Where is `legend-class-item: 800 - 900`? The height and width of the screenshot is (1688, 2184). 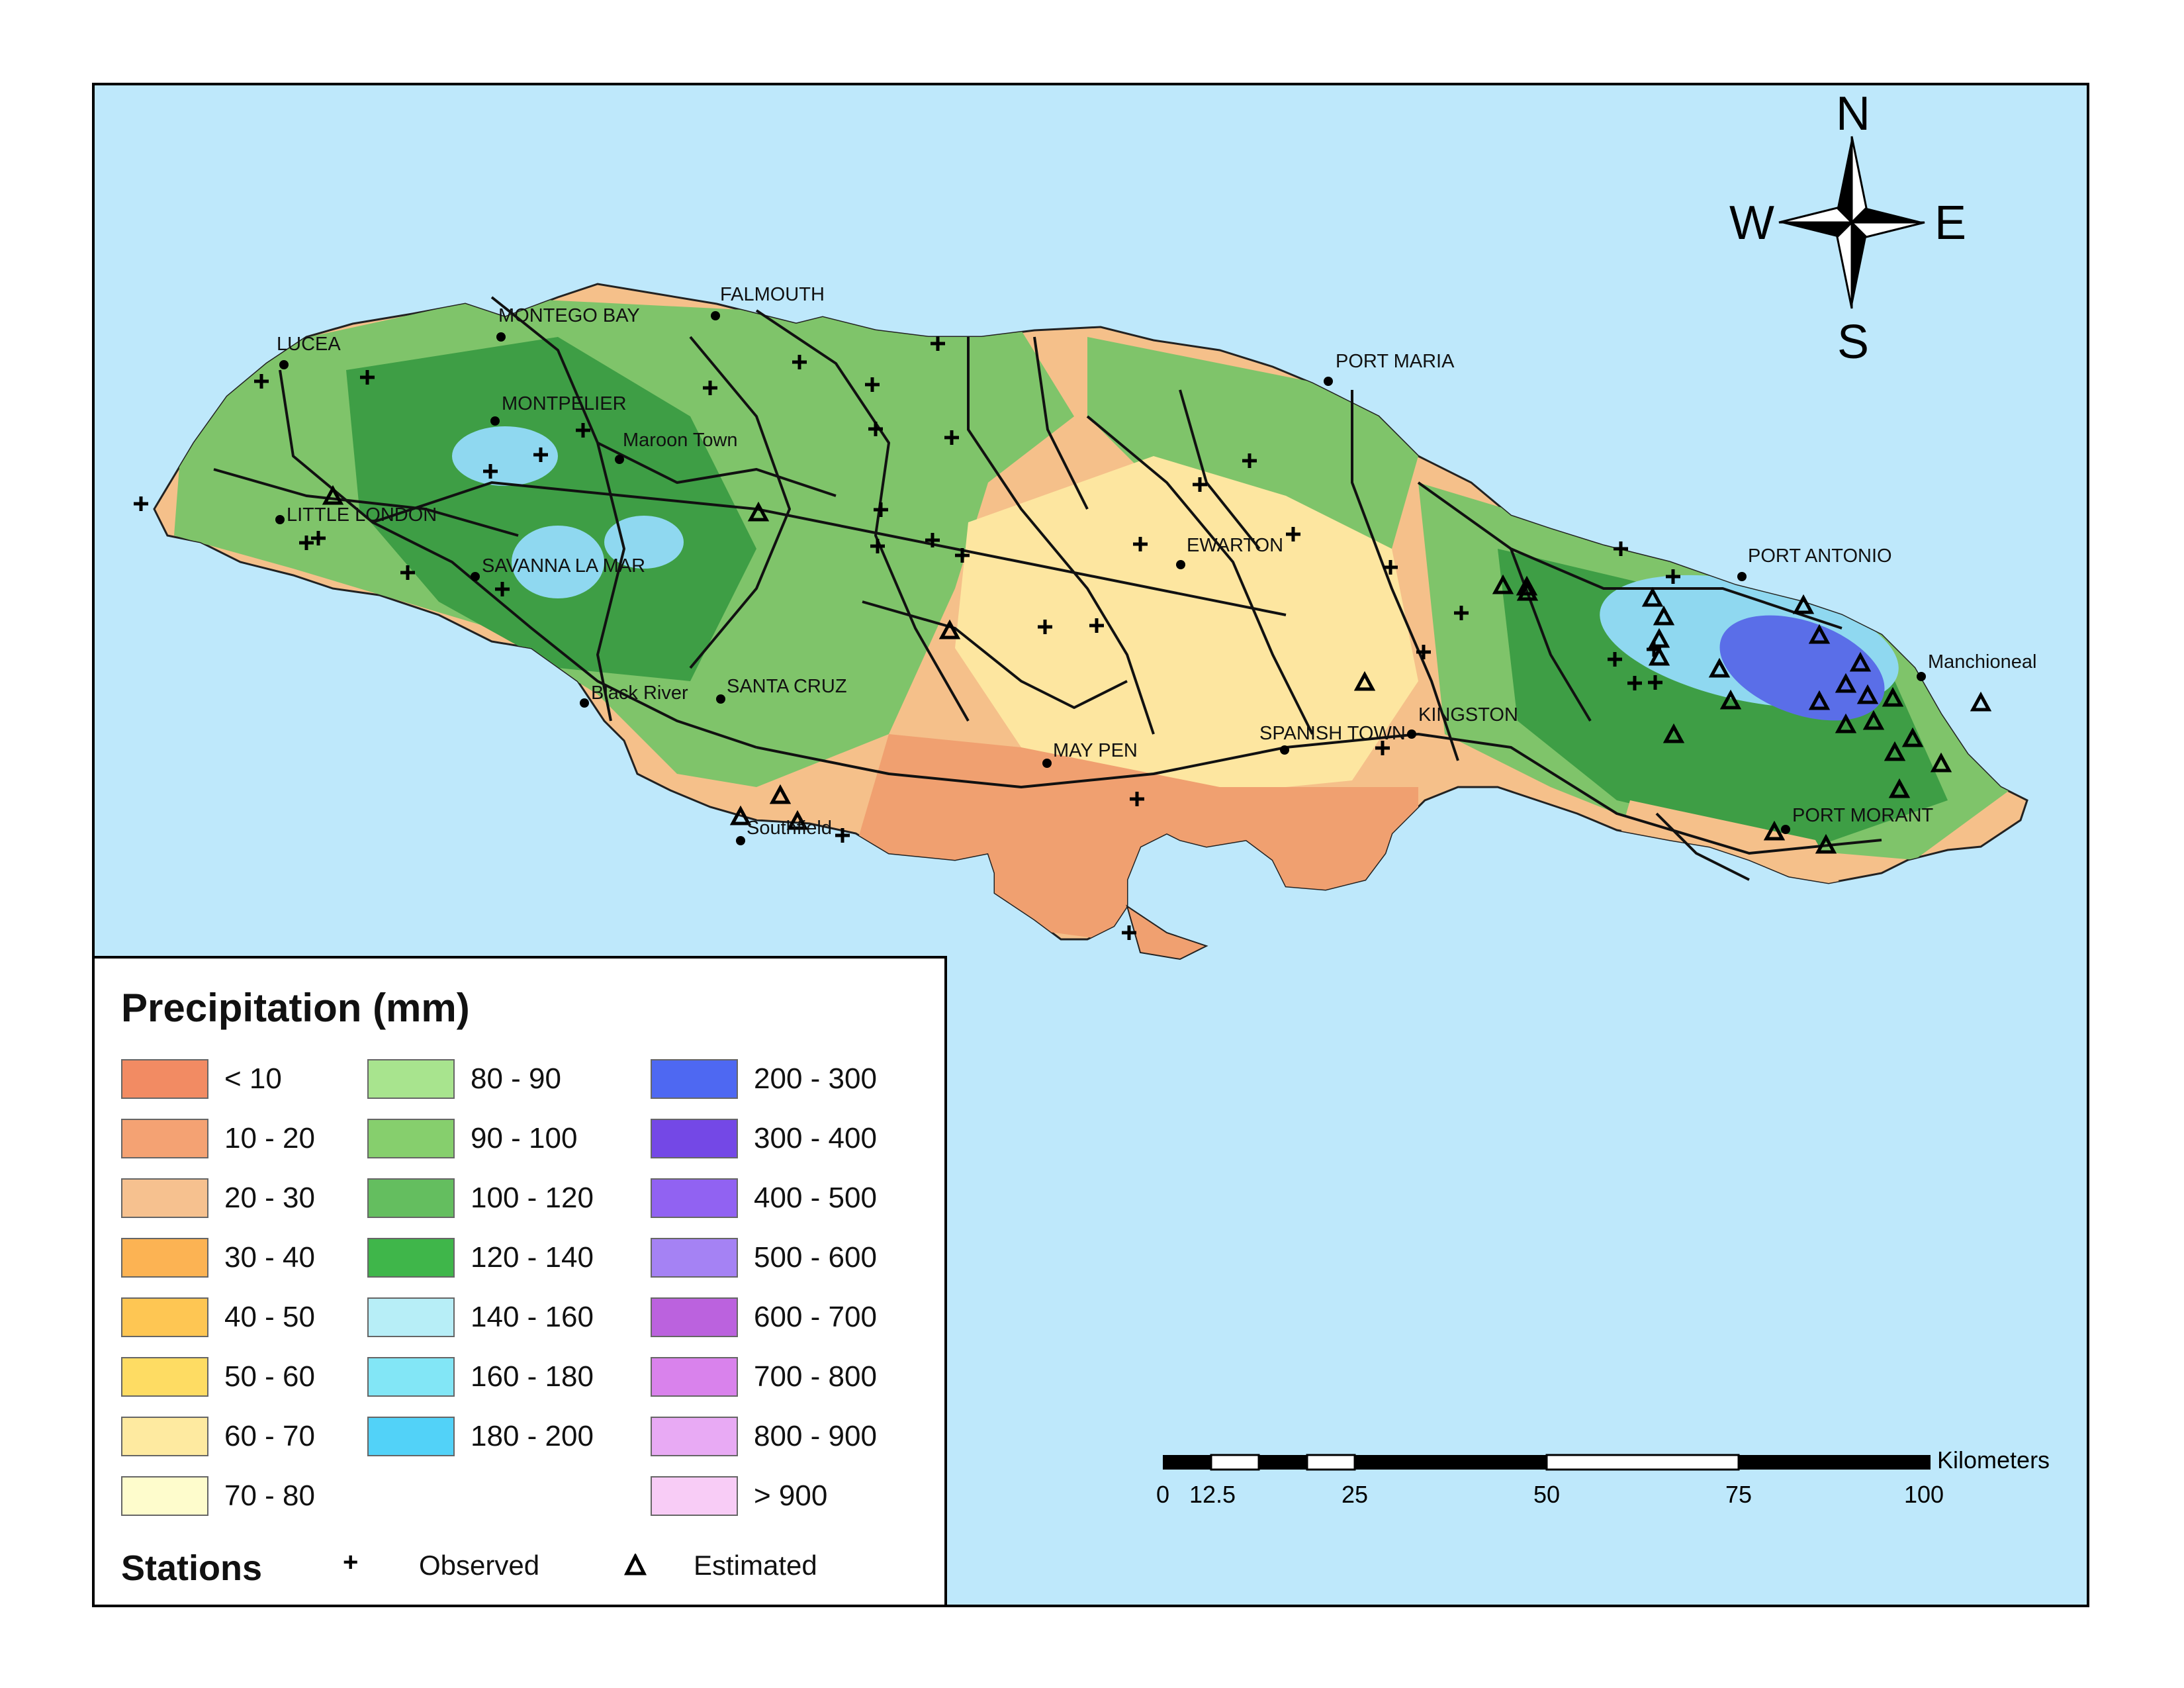 legend-class-item: 800 - 900 is located at coordinates (764, 1436).